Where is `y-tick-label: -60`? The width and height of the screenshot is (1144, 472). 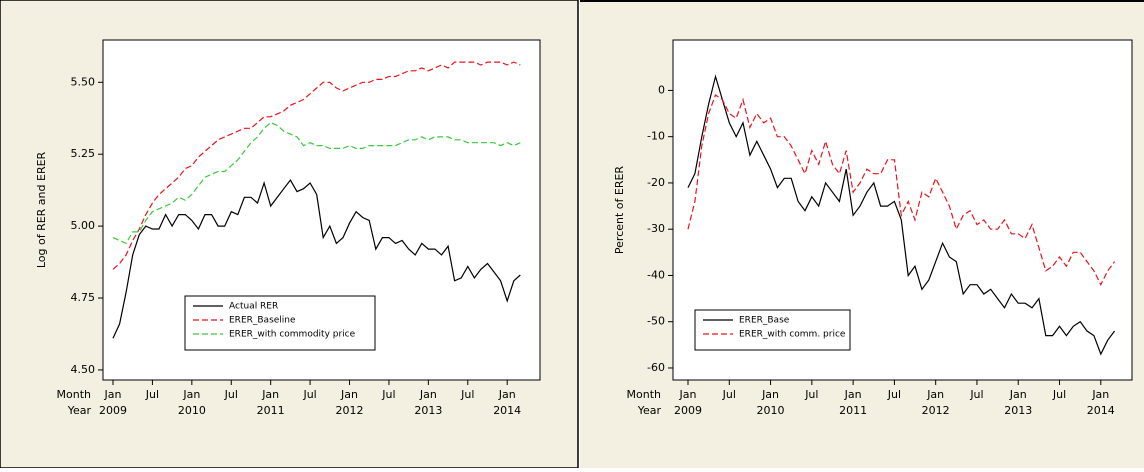 y-tick-label: -60 is located at coordinates (656, 367).